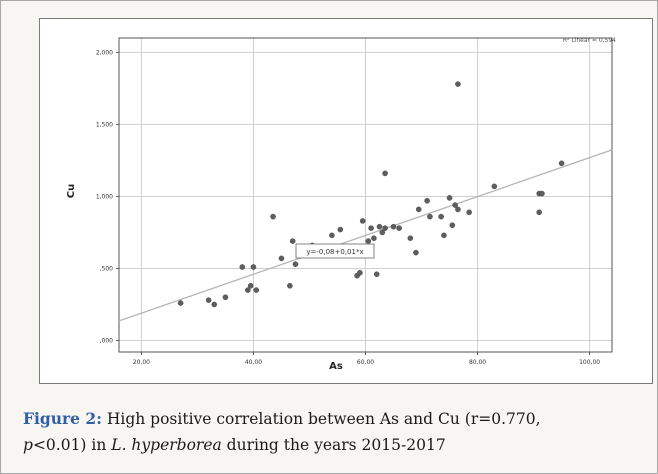 This screenshot has width=658, height=474. Describe the element at coordinates (589, 362) in the screenshot. I see `x-tick-label: 100,00` at that location.